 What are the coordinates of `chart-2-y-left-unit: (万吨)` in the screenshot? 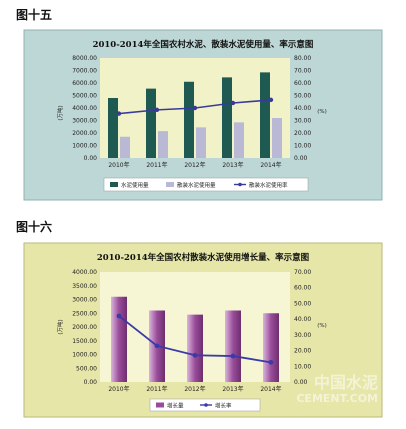 It's located at (60, 326).